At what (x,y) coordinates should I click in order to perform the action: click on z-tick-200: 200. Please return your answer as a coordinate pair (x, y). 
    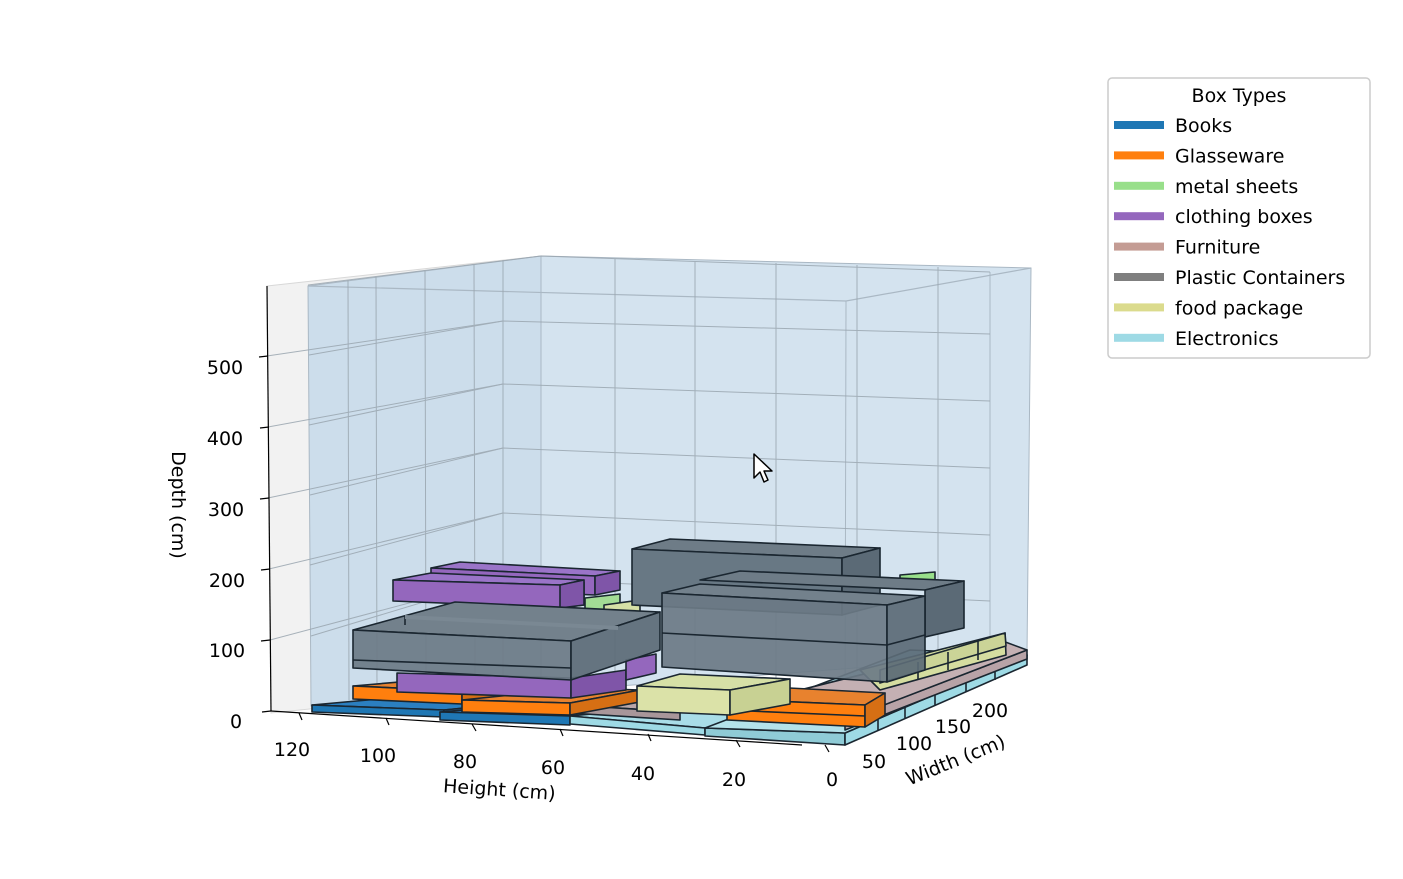
    Looking at the image, I should click on (227, 581).